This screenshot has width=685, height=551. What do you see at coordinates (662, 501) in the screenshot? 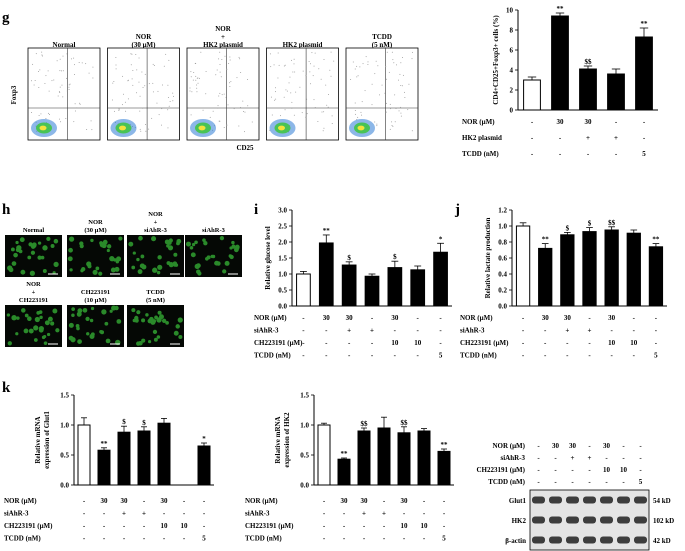
I see `band-size-label: 54 kD` at bounding box center [662, 501].